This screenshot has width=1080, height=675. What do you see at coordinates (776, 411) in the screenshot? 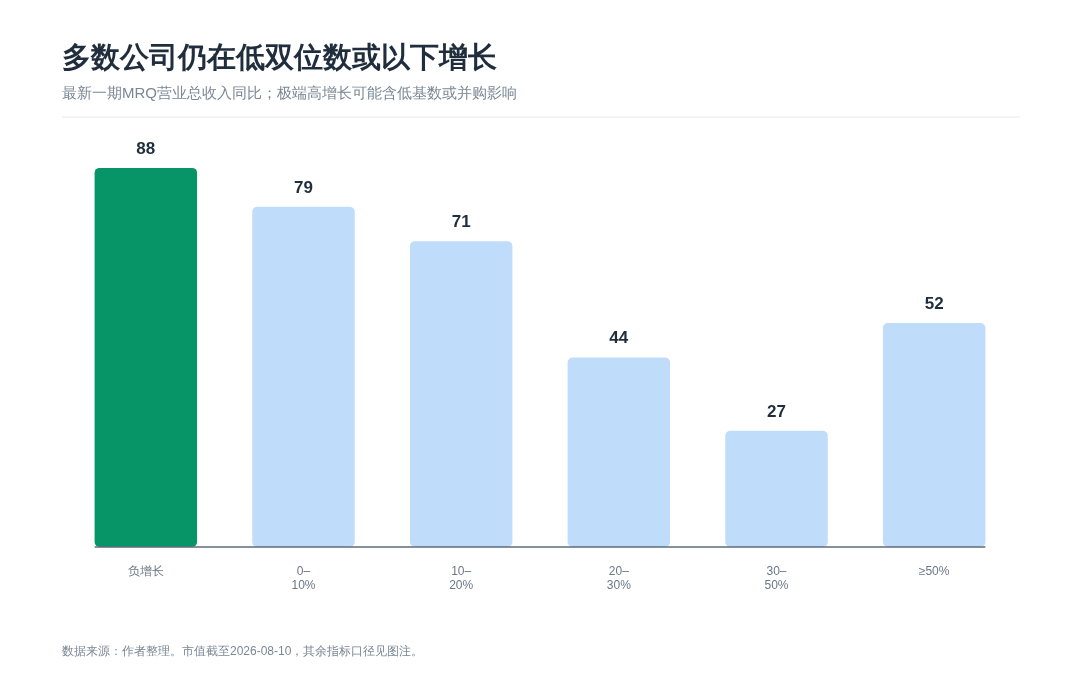
I see `data-label: 27` at bounding box center [776, 411].